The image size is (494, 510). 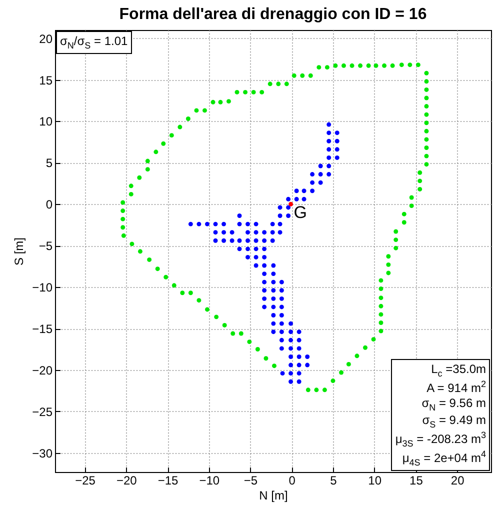 What do you see at coordinates (273, 14) in the screenshot?
I see `chart-title: Forma dell'area di drenaggio con ID = 16` at bounding box center [273, 14].